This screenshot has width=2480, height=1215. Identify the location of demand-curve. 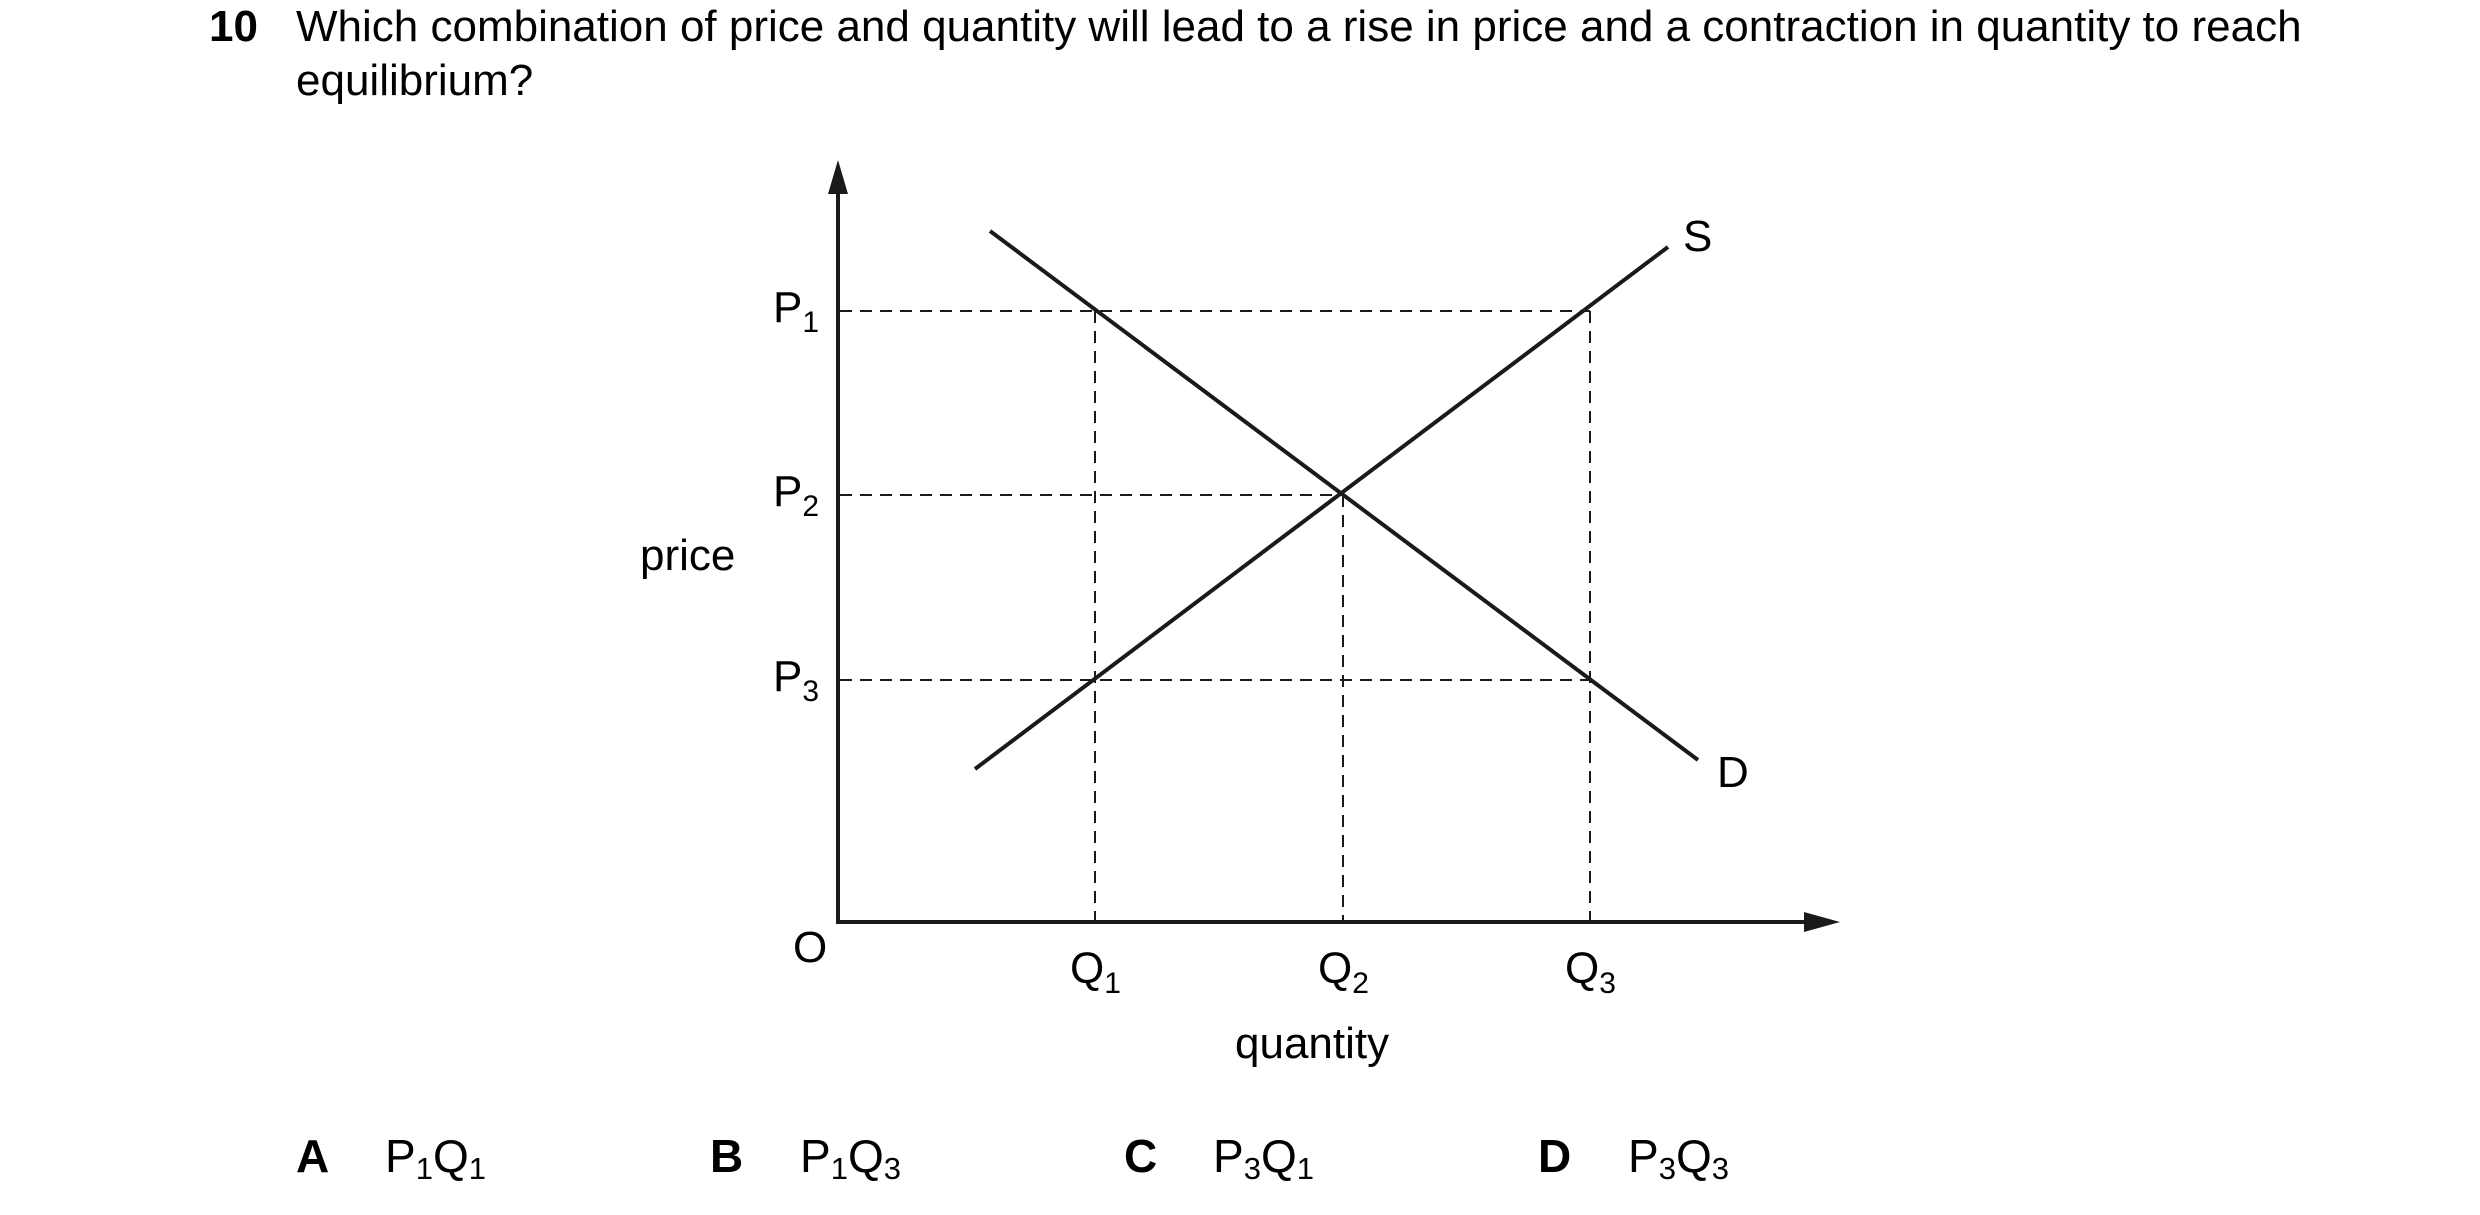
(1344, 495).